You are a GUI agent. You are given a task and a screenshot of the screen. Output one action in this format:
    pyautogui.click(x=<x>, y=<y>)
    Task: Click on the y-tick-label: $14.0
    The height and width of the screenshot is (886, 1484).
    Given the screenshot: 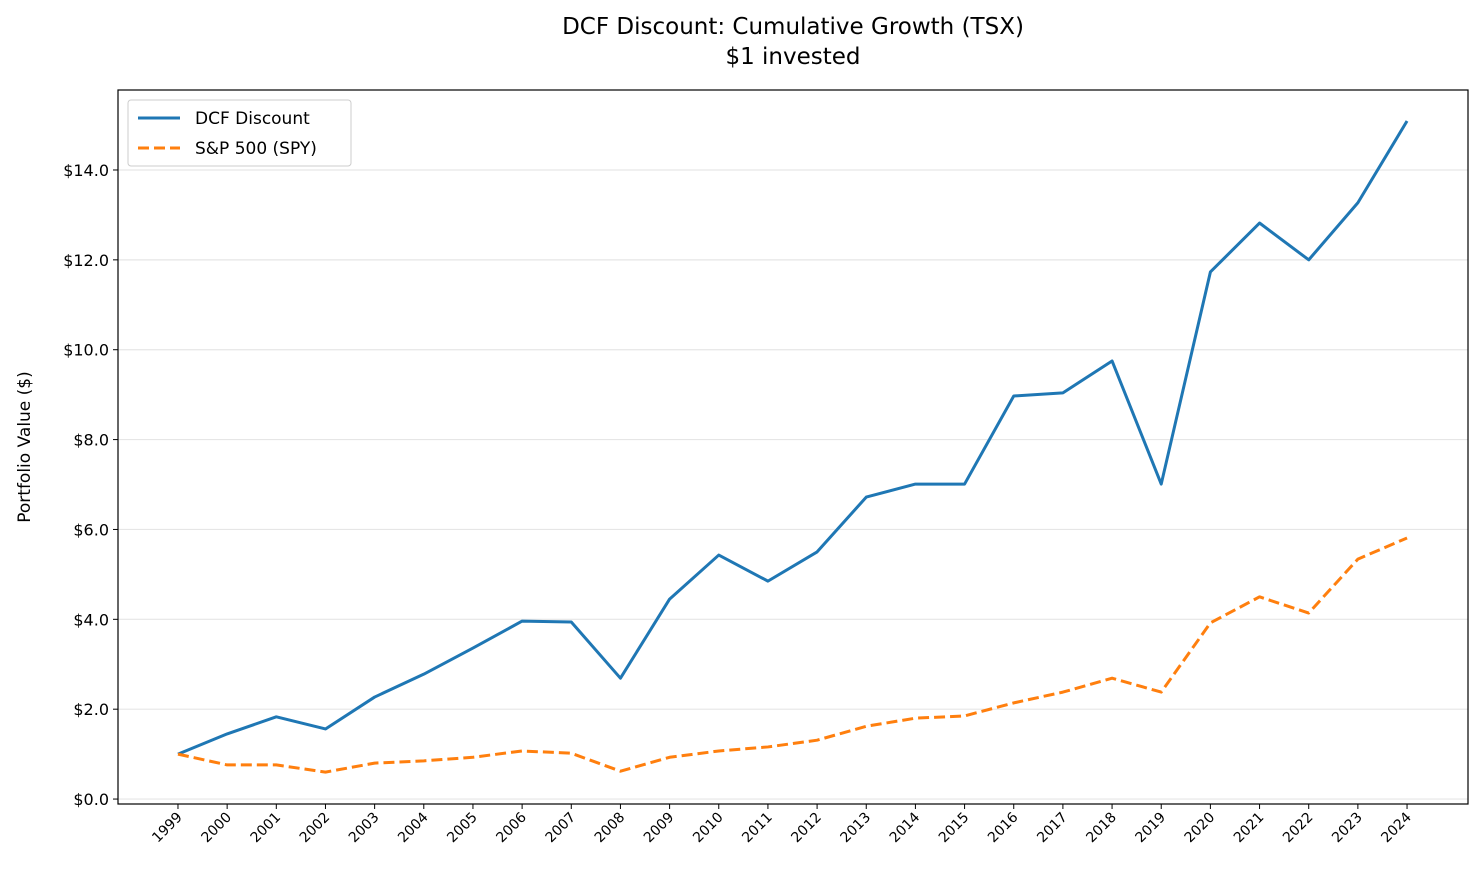 What is the action you would take?
    pyautogui.click(x=86, y=170)
    